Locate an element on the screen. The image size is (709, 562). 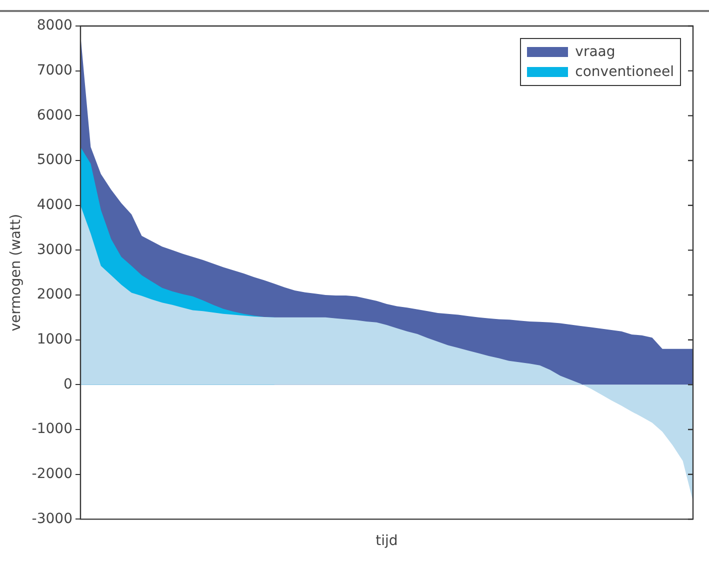
y-tick-label: 5000 is located at coordinates (54, 160).